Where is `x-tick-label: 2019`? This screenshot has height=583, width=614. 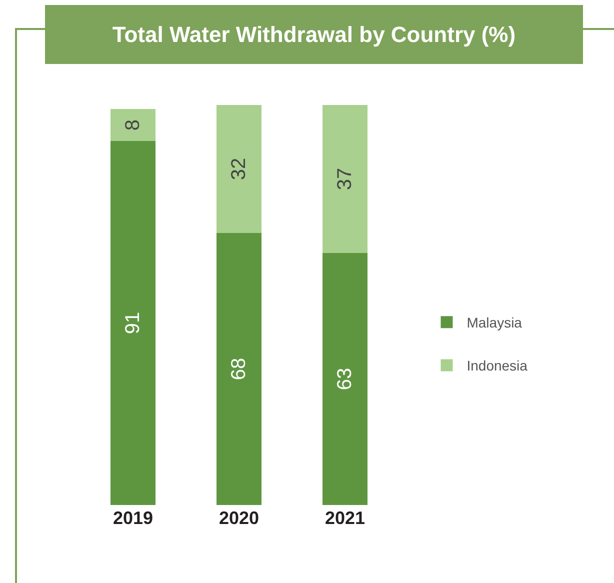 x-tick-label: 2019 is located at coordinates (133, 518).